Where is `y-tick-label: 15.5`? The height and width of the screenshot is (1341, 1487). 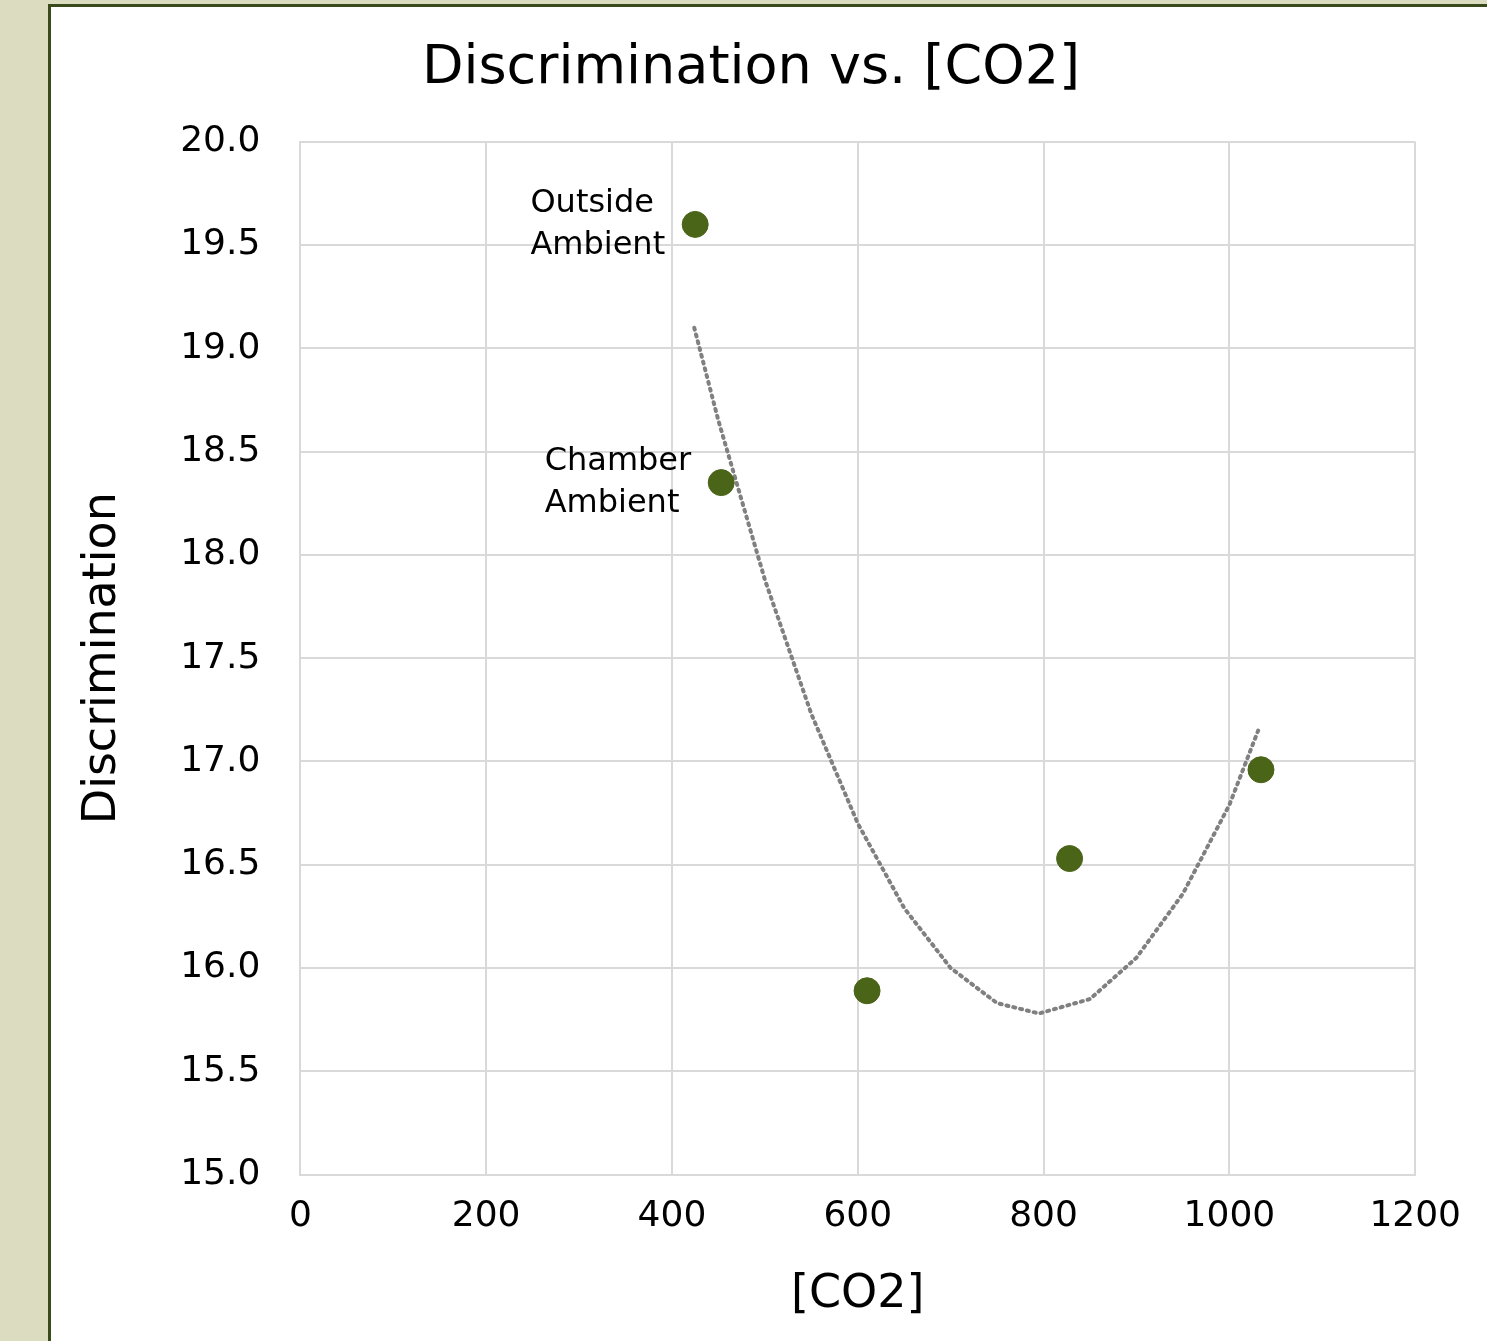
y-tick-label: 15.5 is located at coordinates (220, 1068).